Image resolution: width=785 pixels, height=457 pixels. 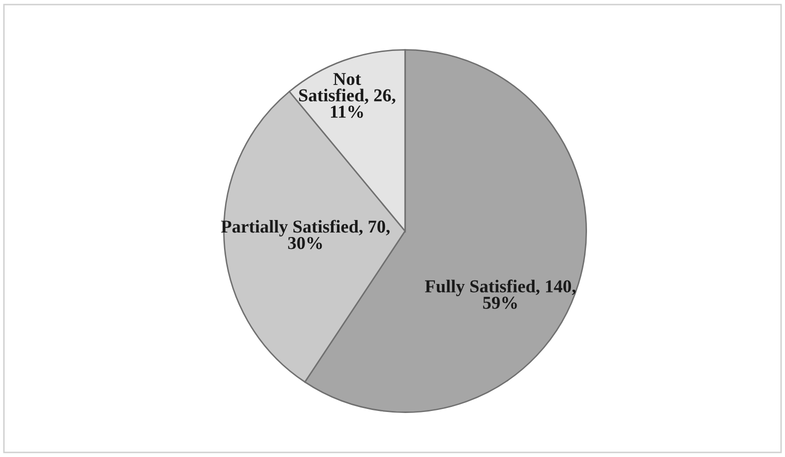 I want to click on slice-label: Partially Satisfied, 70, 30%, so click(x=305, y=235).